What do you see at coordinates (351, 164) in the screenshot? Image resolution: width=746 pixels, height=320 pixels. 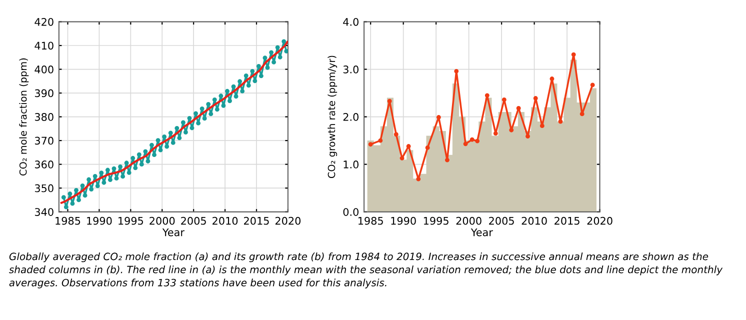 I see `y-tick-label: 1.0` at bounding box center [351, 164].